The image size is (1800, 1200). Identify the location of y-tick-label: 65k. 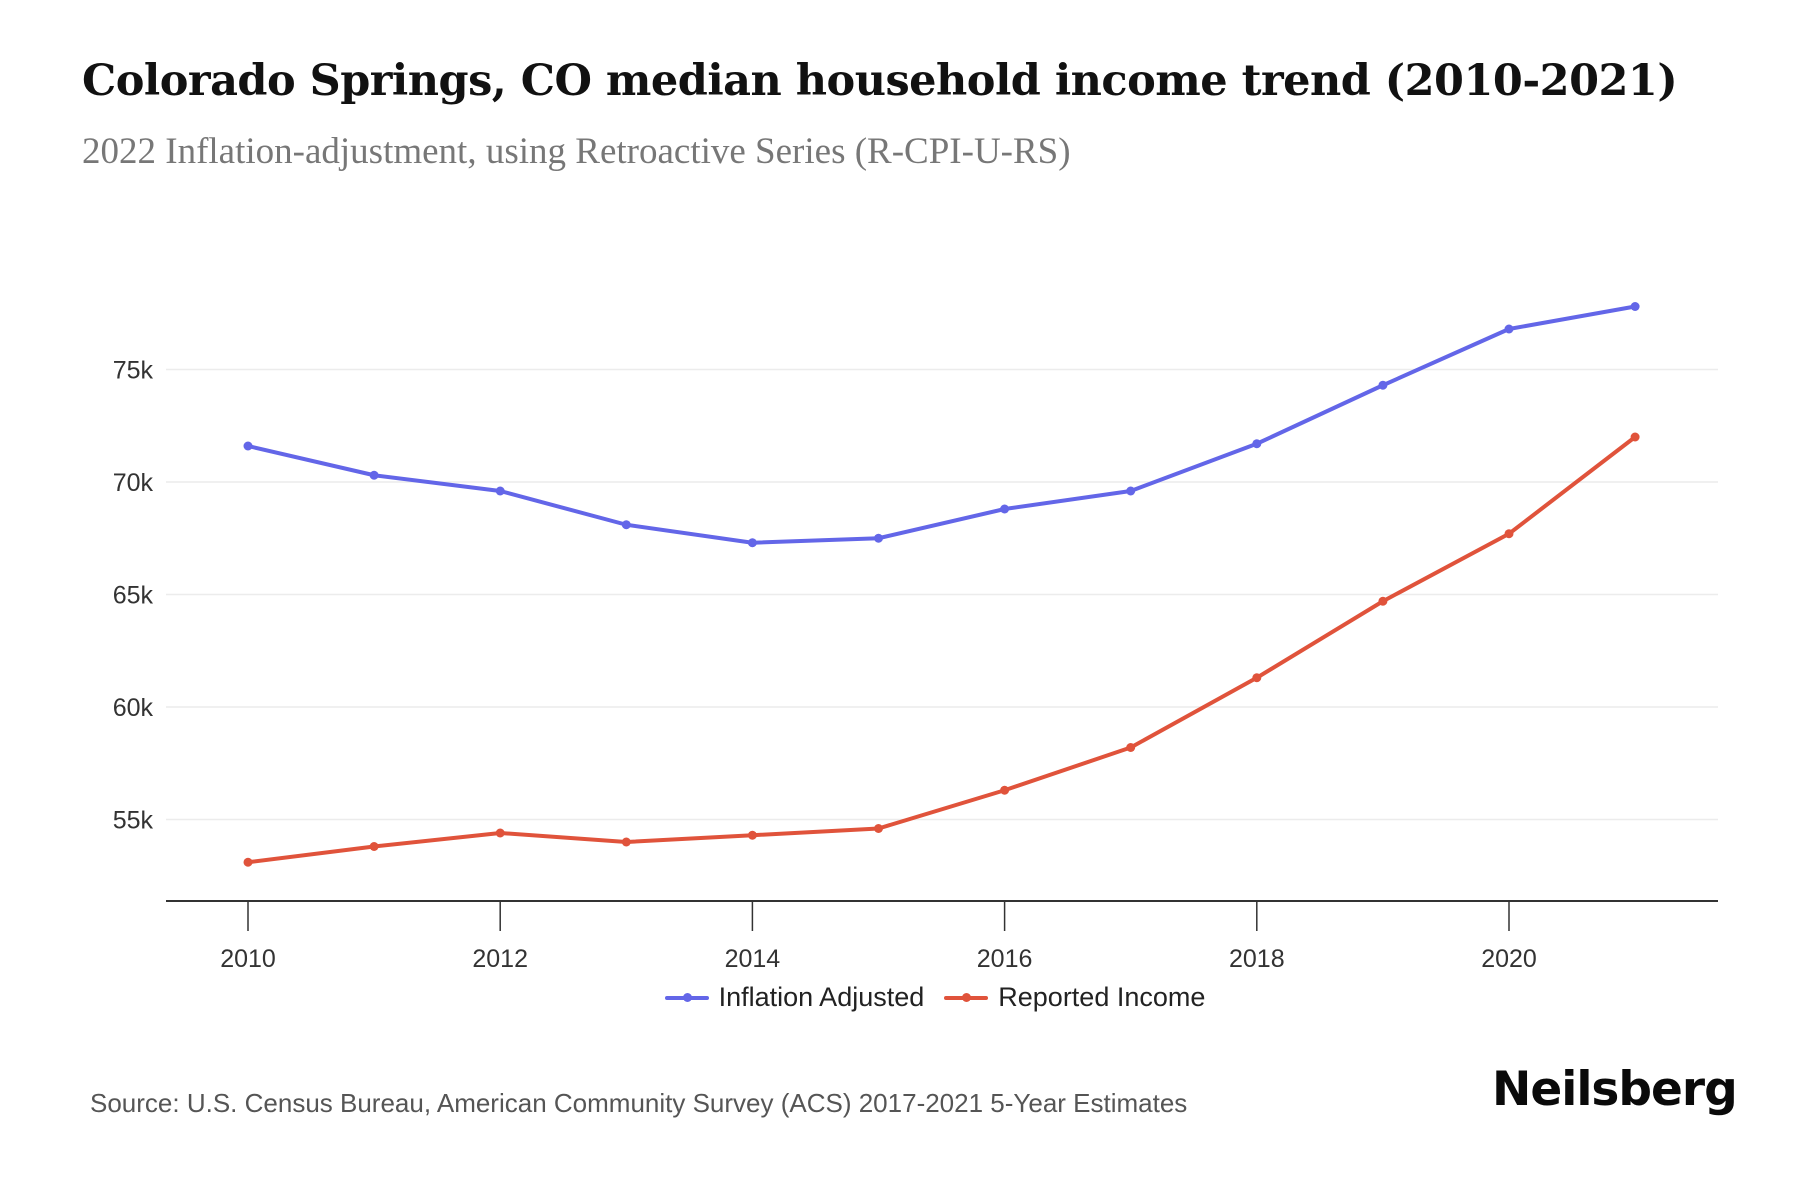
(133, 596).